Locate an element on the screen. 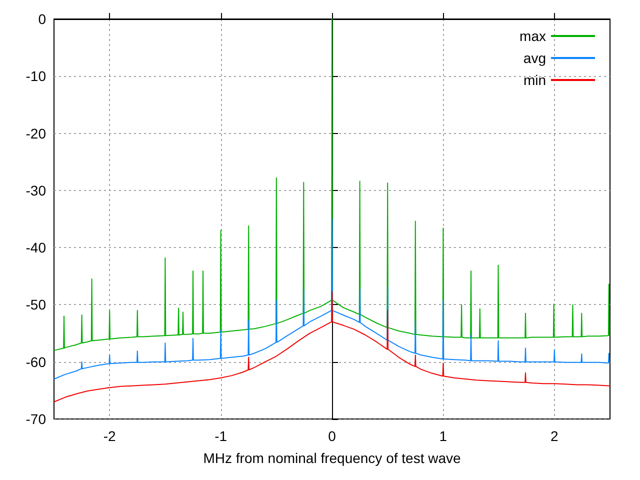  x-tick-label: 1 is located at coordinates (443, 436).